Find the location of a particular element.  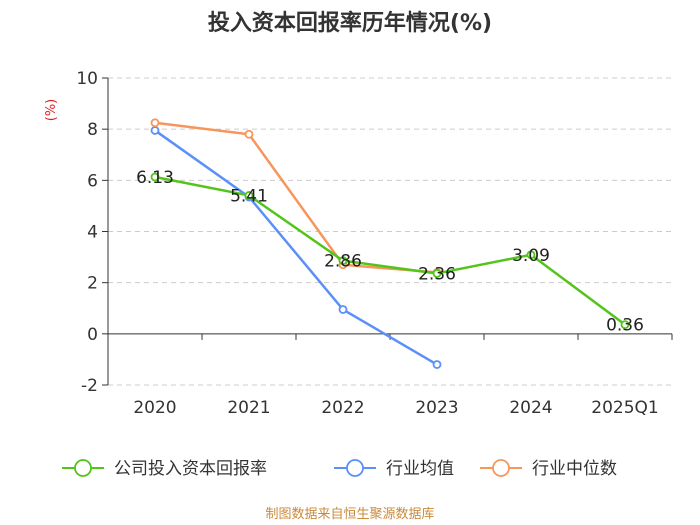

y-tick-label: 8 is located at coordinates (92, 130).